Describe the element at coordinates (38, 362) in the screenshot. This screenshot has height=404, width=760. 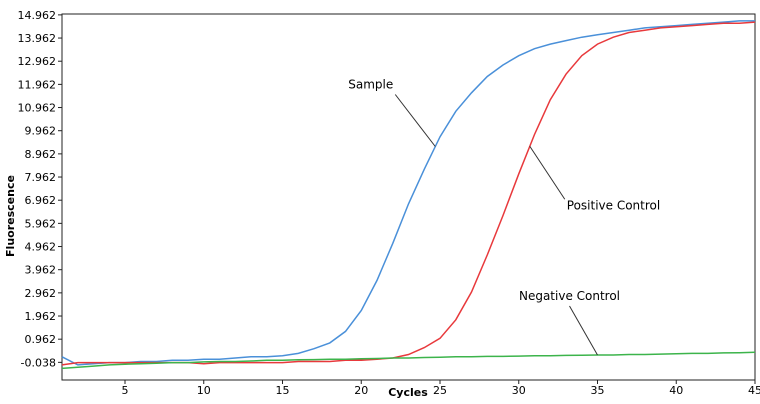
I see `y-tick-label: -0.038` at that location.